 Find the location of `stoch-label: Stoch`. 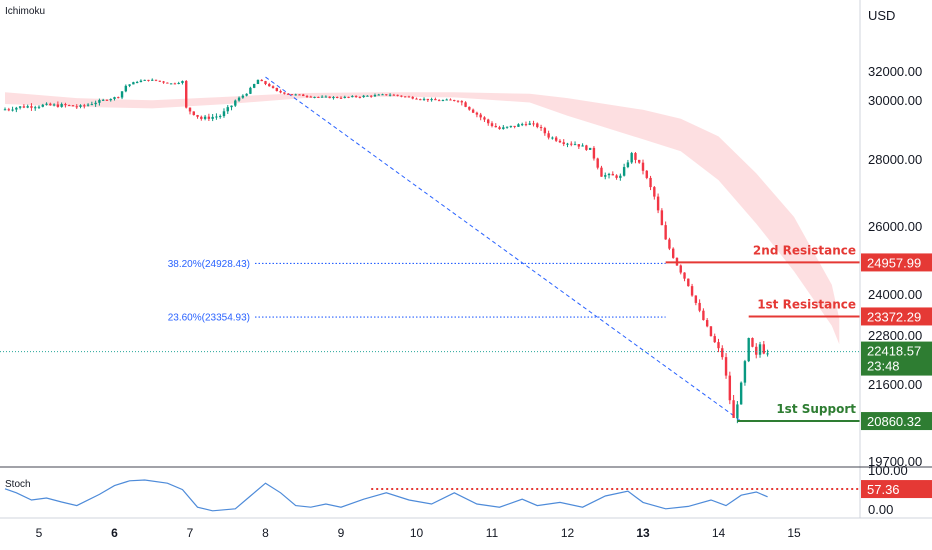

stoch-label: Stoch is located at coordinates (18, 484).